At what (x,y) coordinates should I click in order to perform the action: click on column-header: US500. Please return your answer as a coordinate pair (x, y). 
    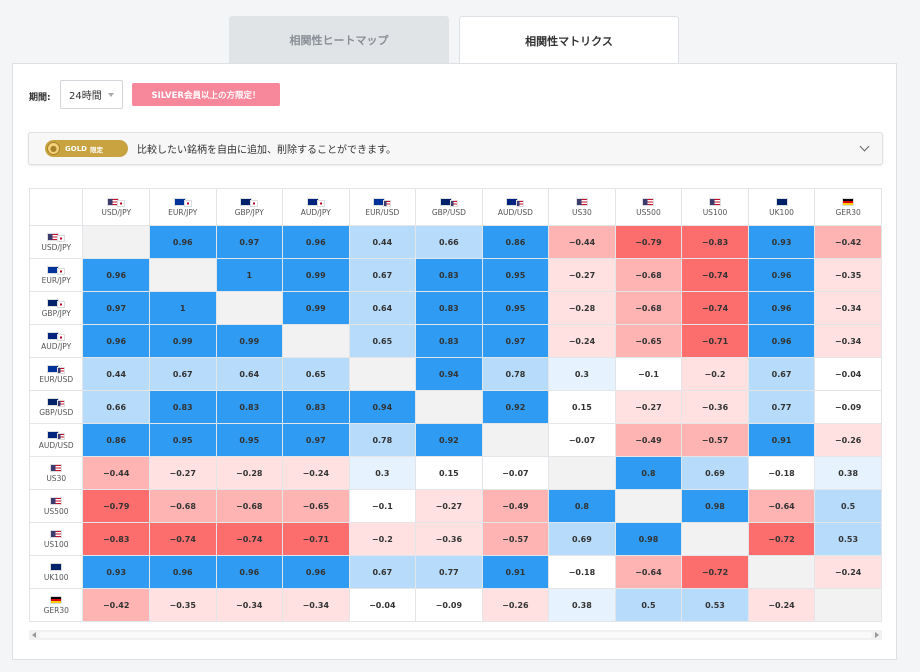
    Looking at the image, I should click on (648, 207).